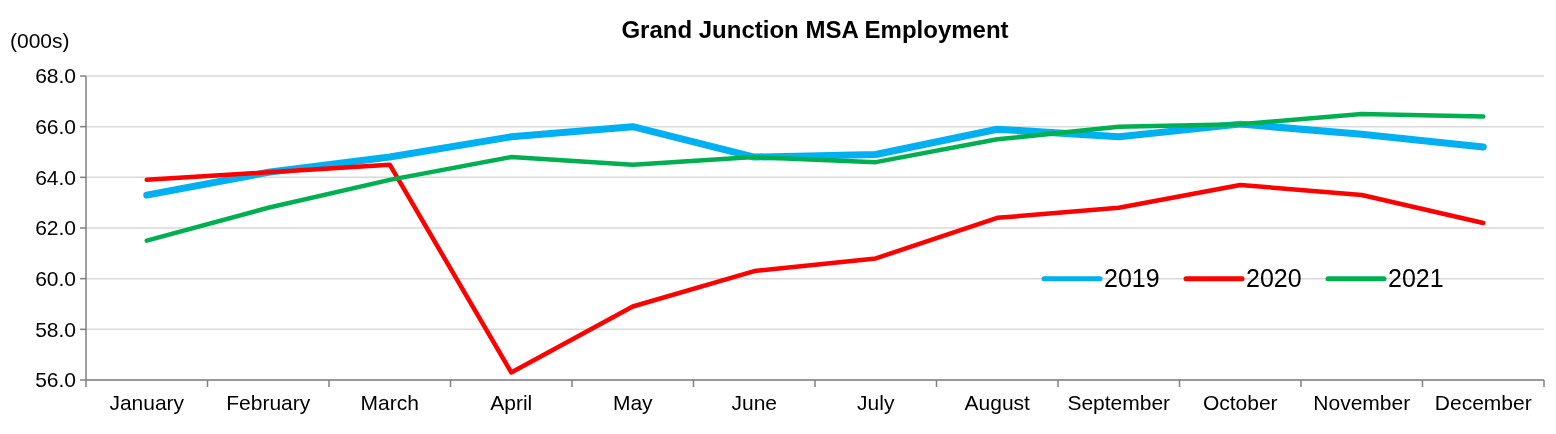  I want to click on x-tick-label: August, so click(997, 402).